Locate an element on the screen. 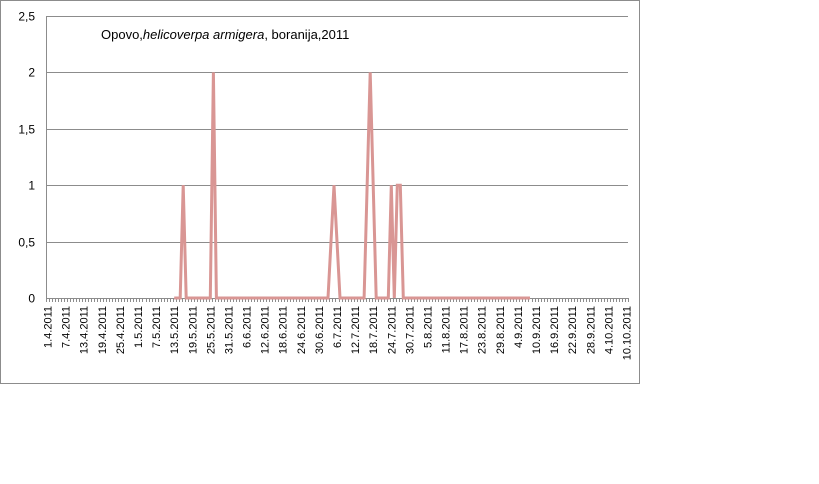 This screenshot has width=819, height=484. x-tick-label: 12.7.2011 is located at coordinates (356, 330).